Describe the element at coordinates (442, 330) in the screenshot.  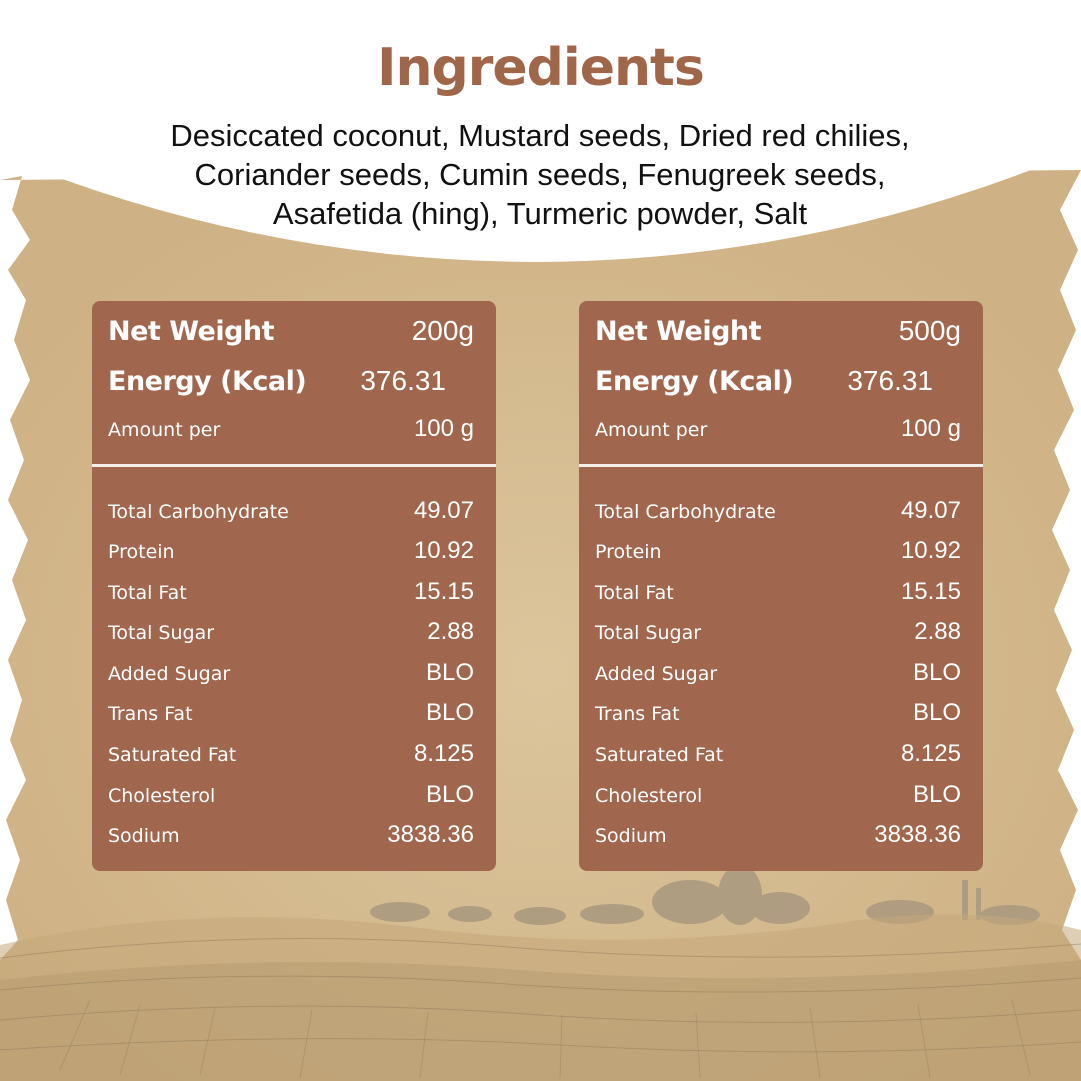
I see `net-weight-value: 200g` at that location.